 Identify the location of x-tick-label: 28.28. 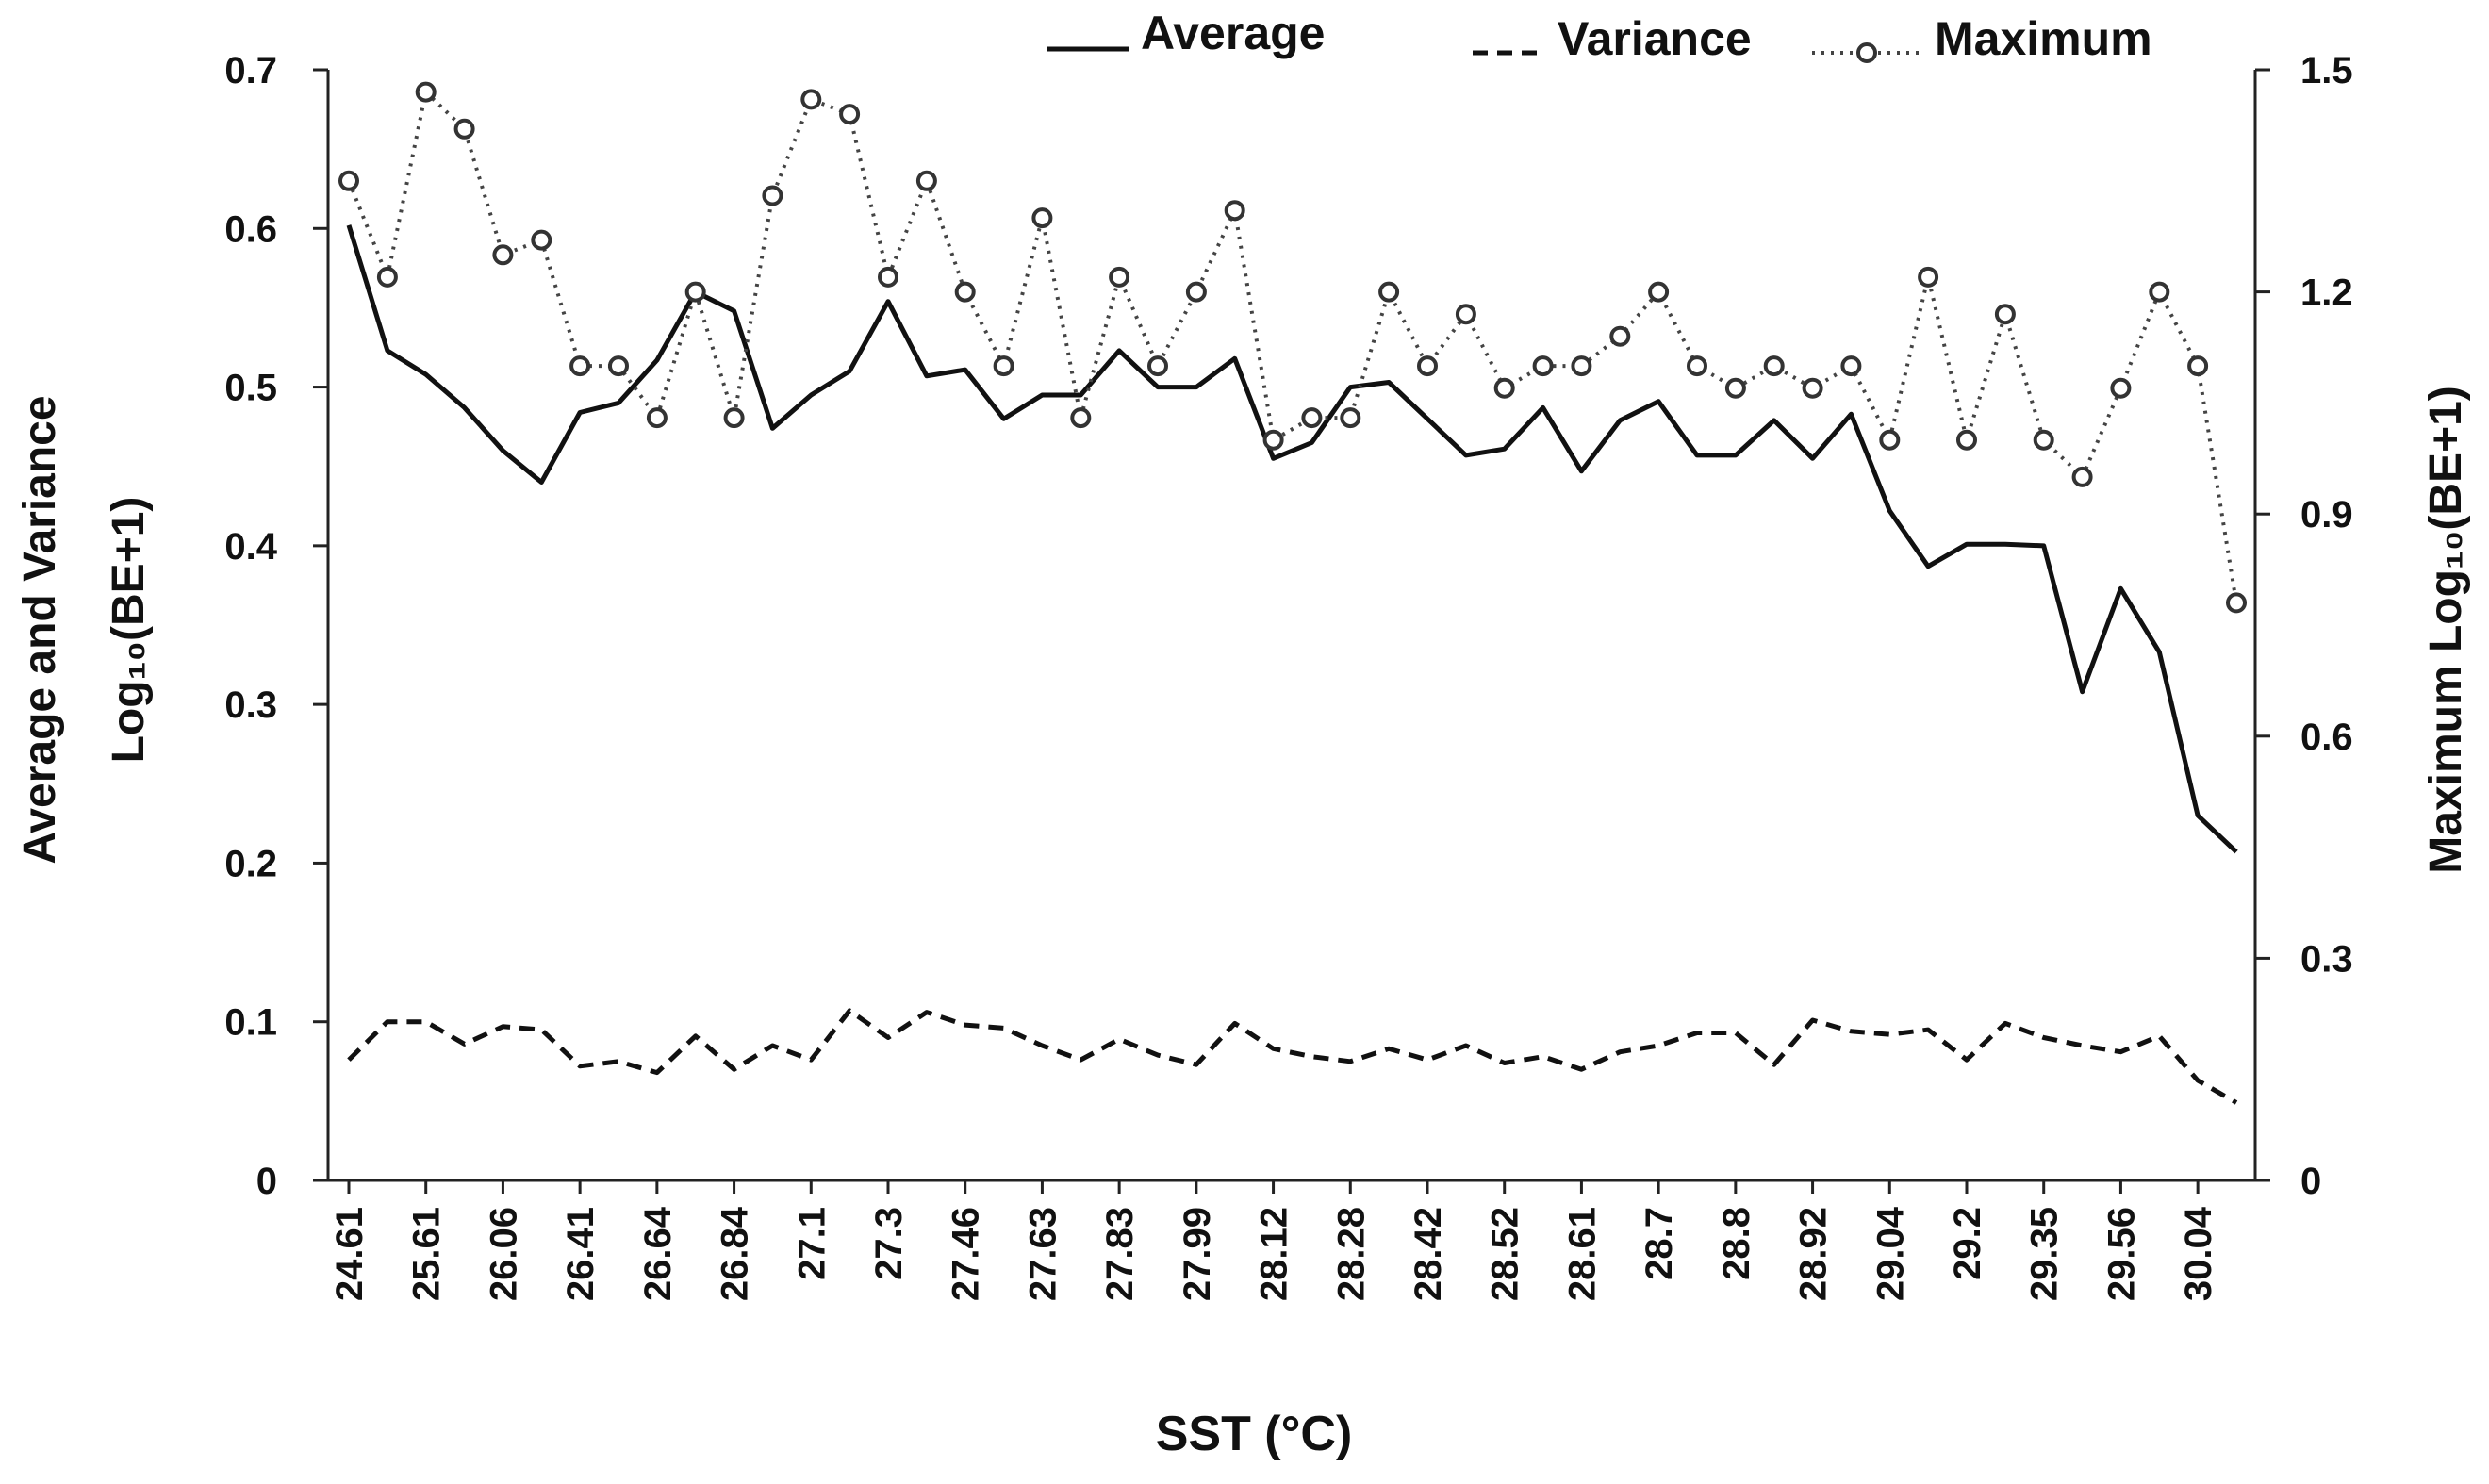
(1351, 1254).